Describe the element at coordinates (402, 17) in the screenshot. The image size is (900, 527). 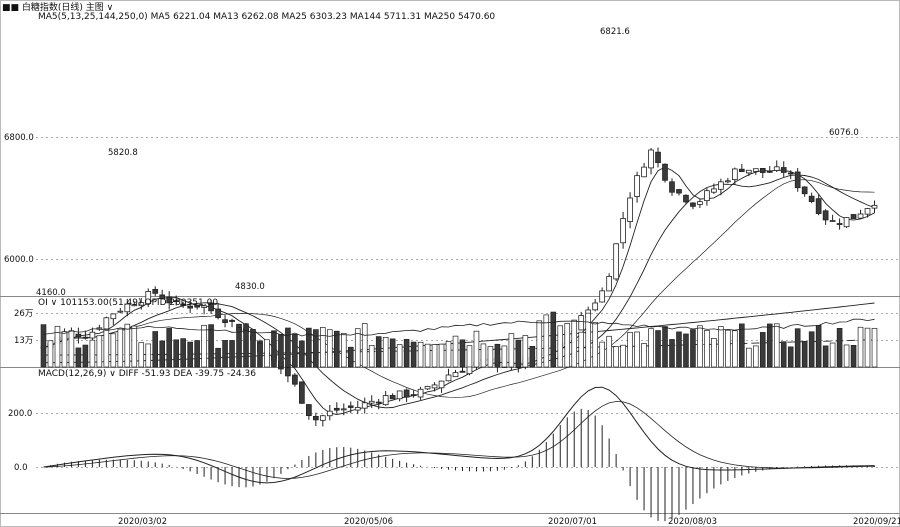
I see `ma144-value: 5711.31` at that location.